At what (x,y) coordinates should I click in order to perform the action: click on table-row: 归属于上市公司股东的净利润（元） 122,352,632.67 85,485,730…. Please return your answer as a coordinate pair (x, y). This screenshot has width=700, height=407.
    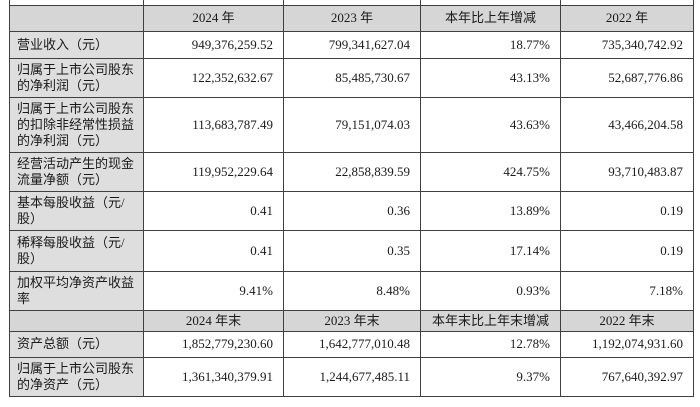
    Looking at the image, I should click on (351, 77).